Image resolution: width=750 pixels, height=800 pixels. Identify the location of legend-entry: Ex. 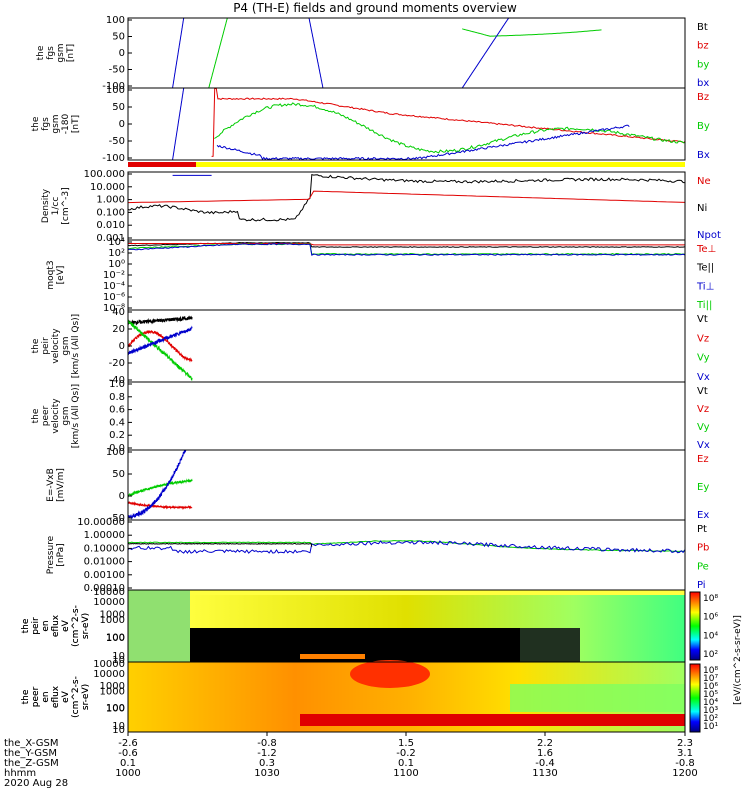
(703, 515).